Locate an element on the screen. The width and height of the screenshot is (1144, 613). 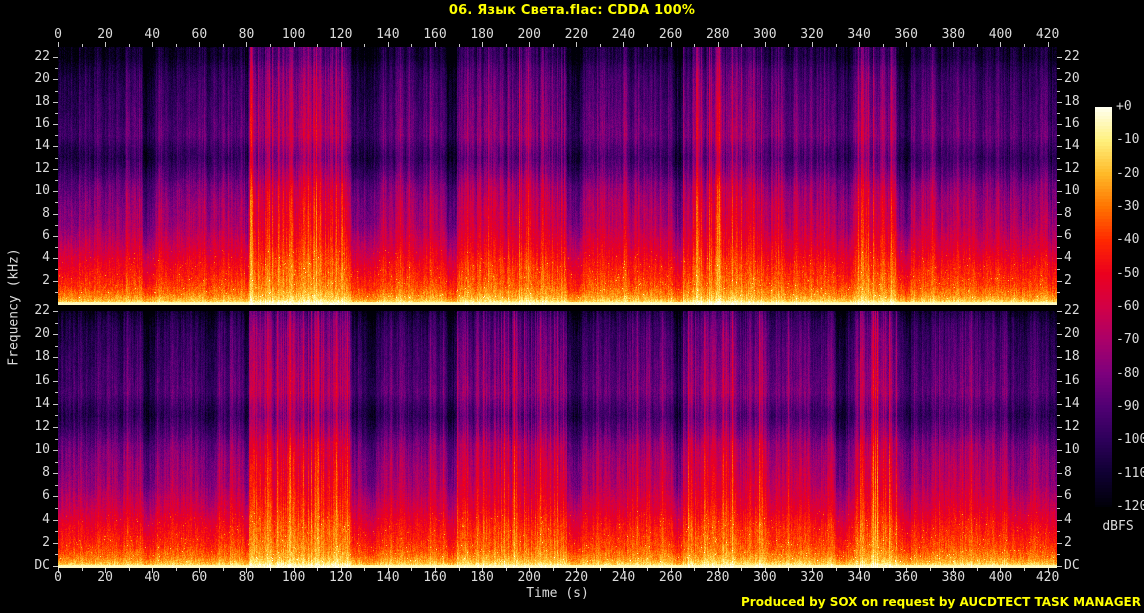
page-title: 06. Язык Света.flac: CDDA 100% is located at coordinates (572, 10).